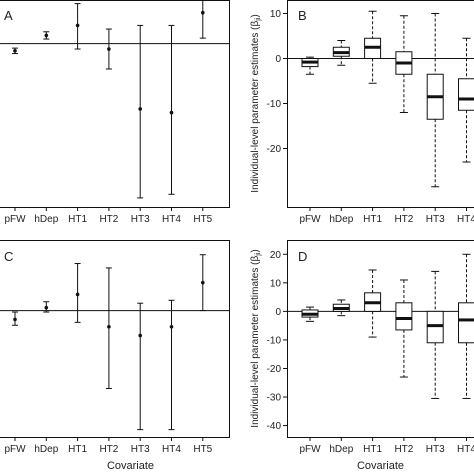 This screenshot has height=474, width=474. I want to click on y-tick-label: -30, so click(274, 398).